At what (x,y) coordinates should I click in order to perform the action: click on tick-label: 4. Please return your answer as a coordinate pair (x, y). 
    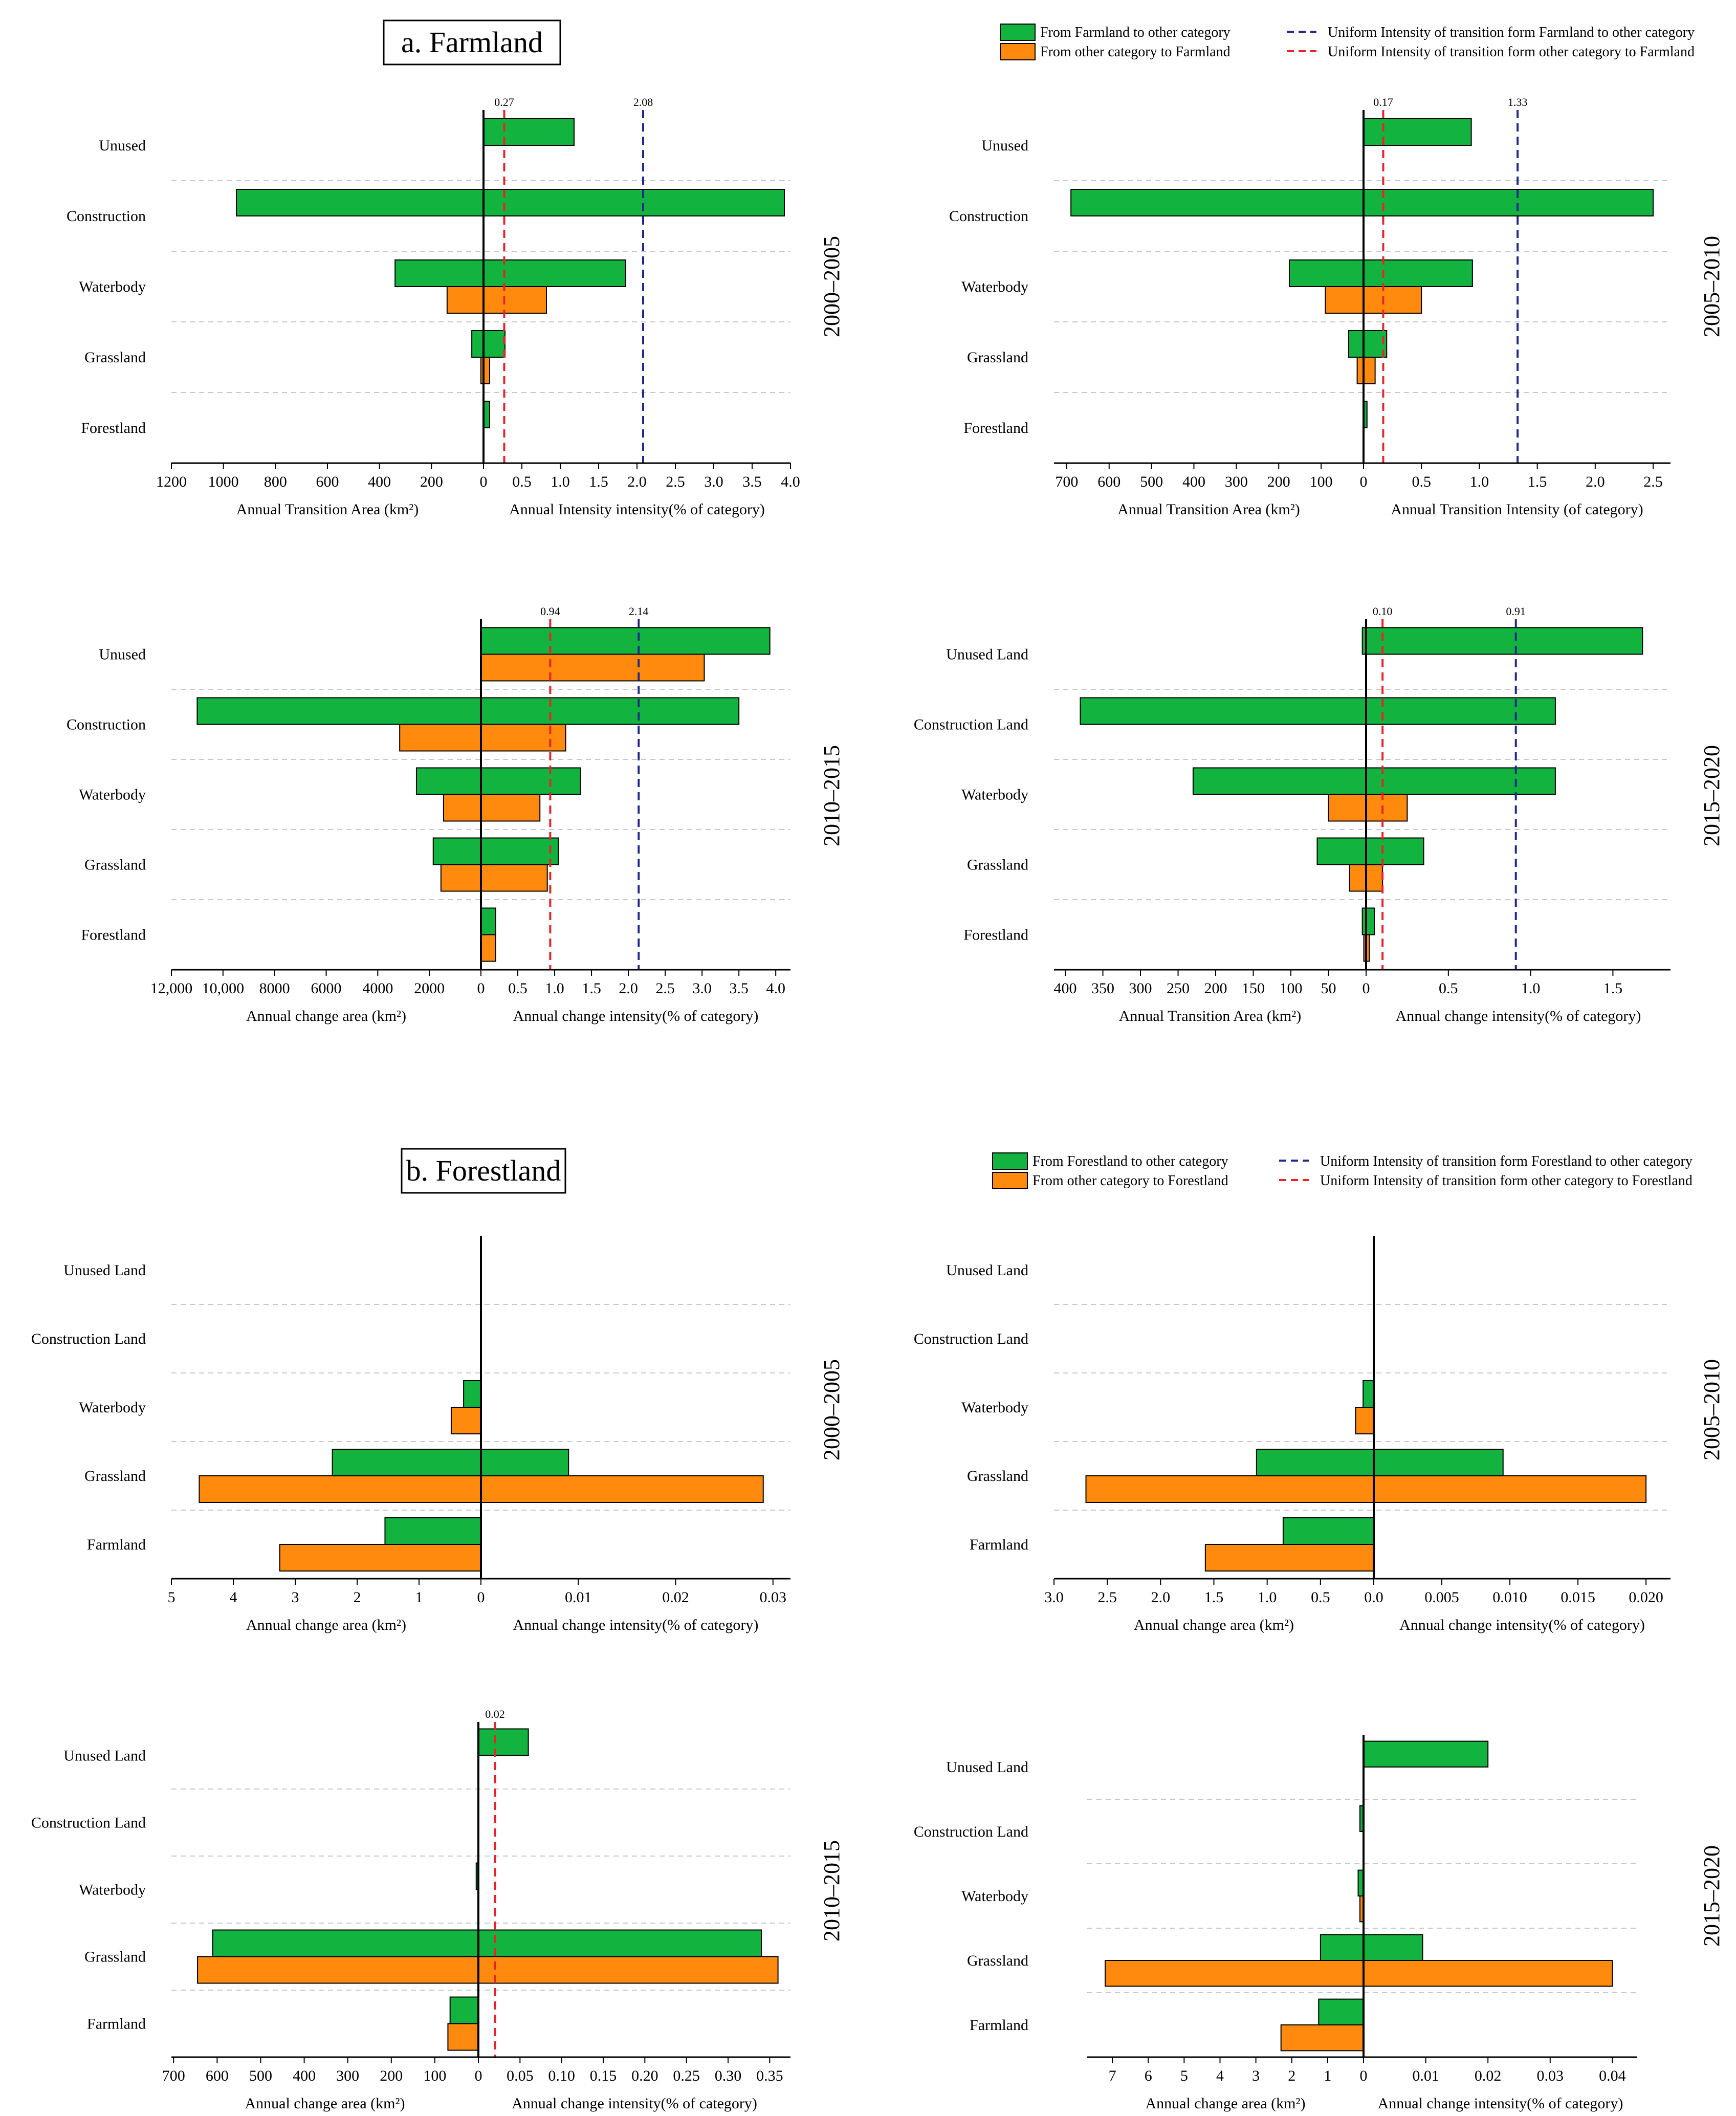
    Looking at the image, I should click on (233, 1597).